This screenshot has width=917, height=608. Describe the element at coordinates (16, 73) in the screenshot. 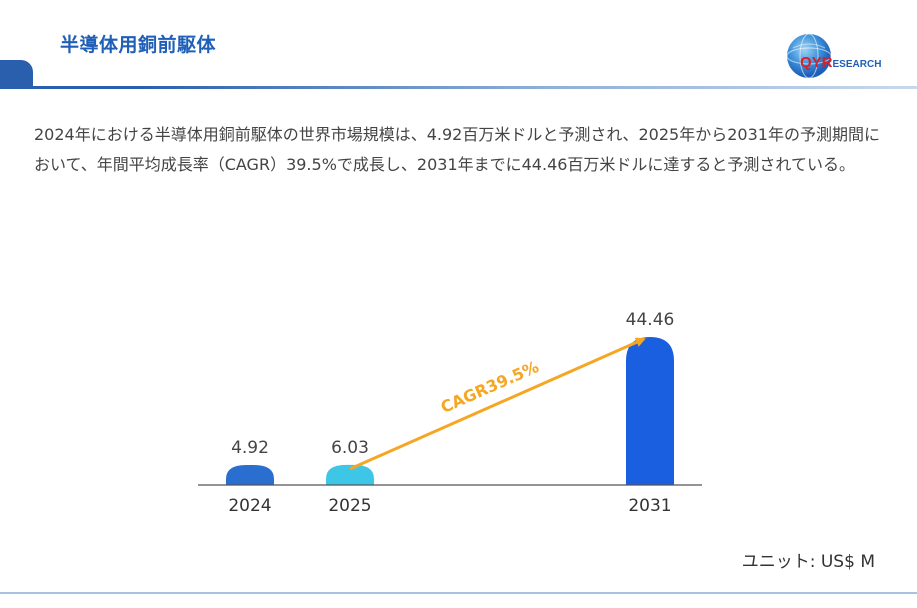

I see `header-tab-decoration` at that location.